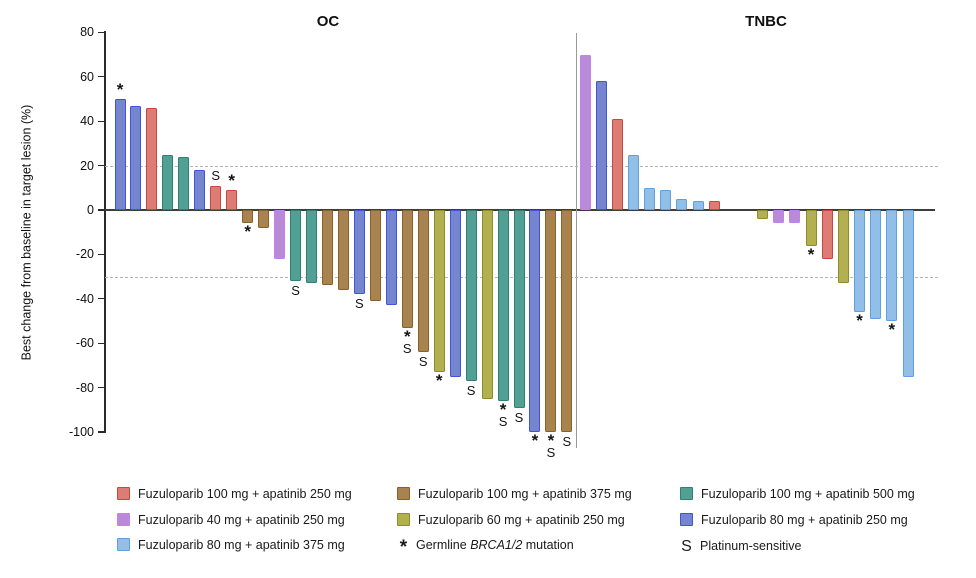  I want to click on y-axis-tick-label: 20, so click(87, 165).